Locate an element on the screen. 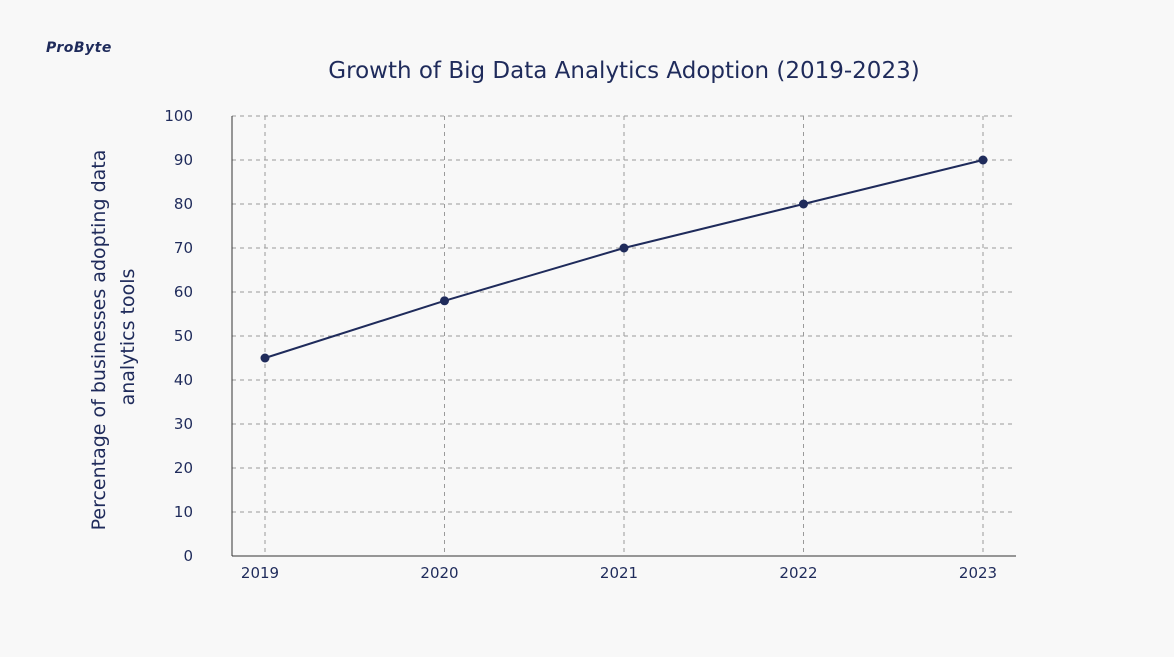 The height and width of the screenshot is (657, 1174). y-axis-title-line-1: Percentage of businesses adopting data is located at coordinates (99, 340).